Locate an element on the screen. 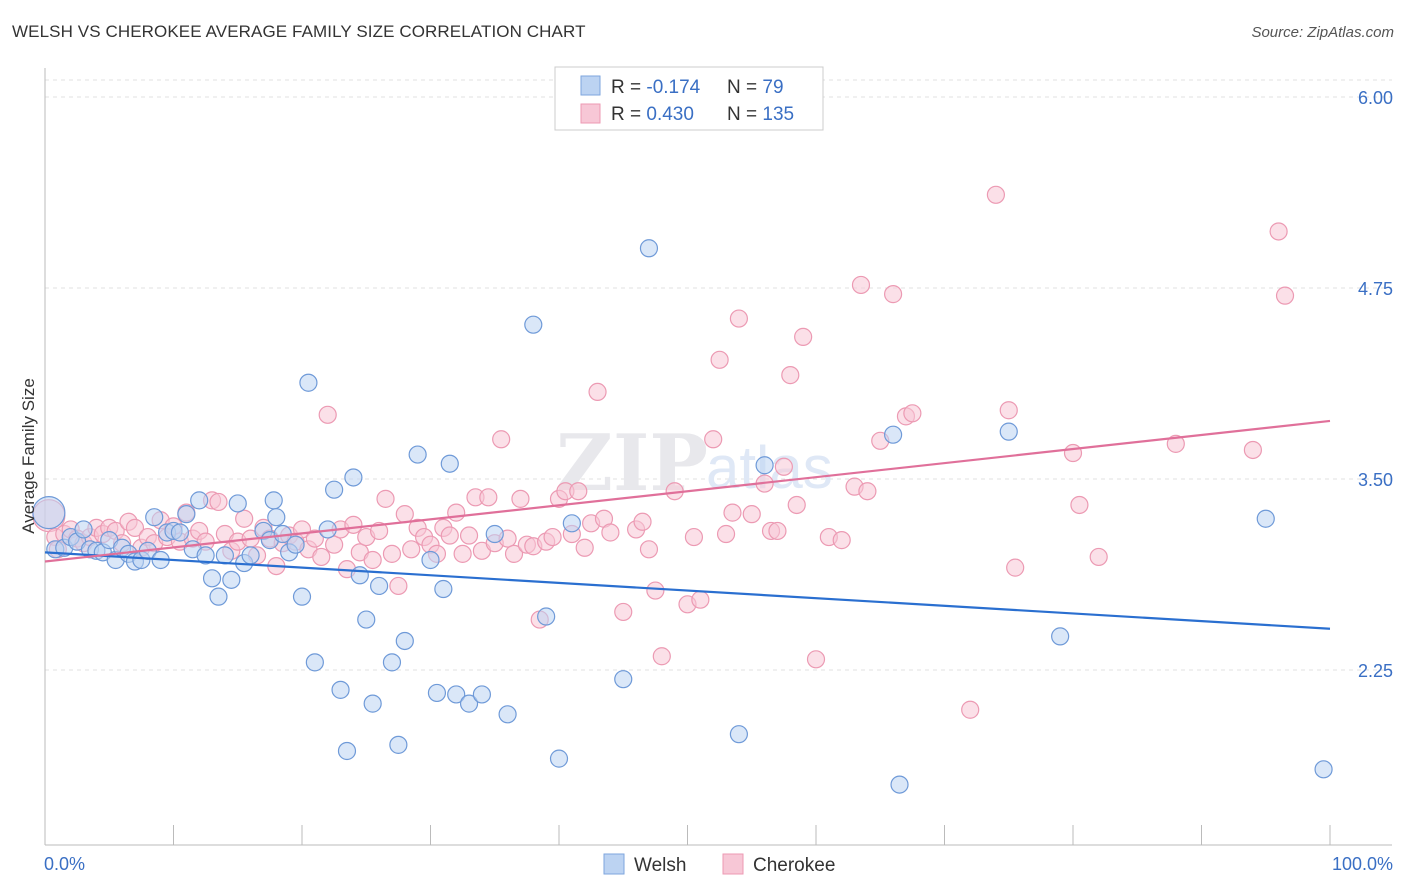 This screenshot has width=1406, height=892. y-tick-labels: 2.25 3.50 4.75 6.00 is located at coordinates (1375, 384).